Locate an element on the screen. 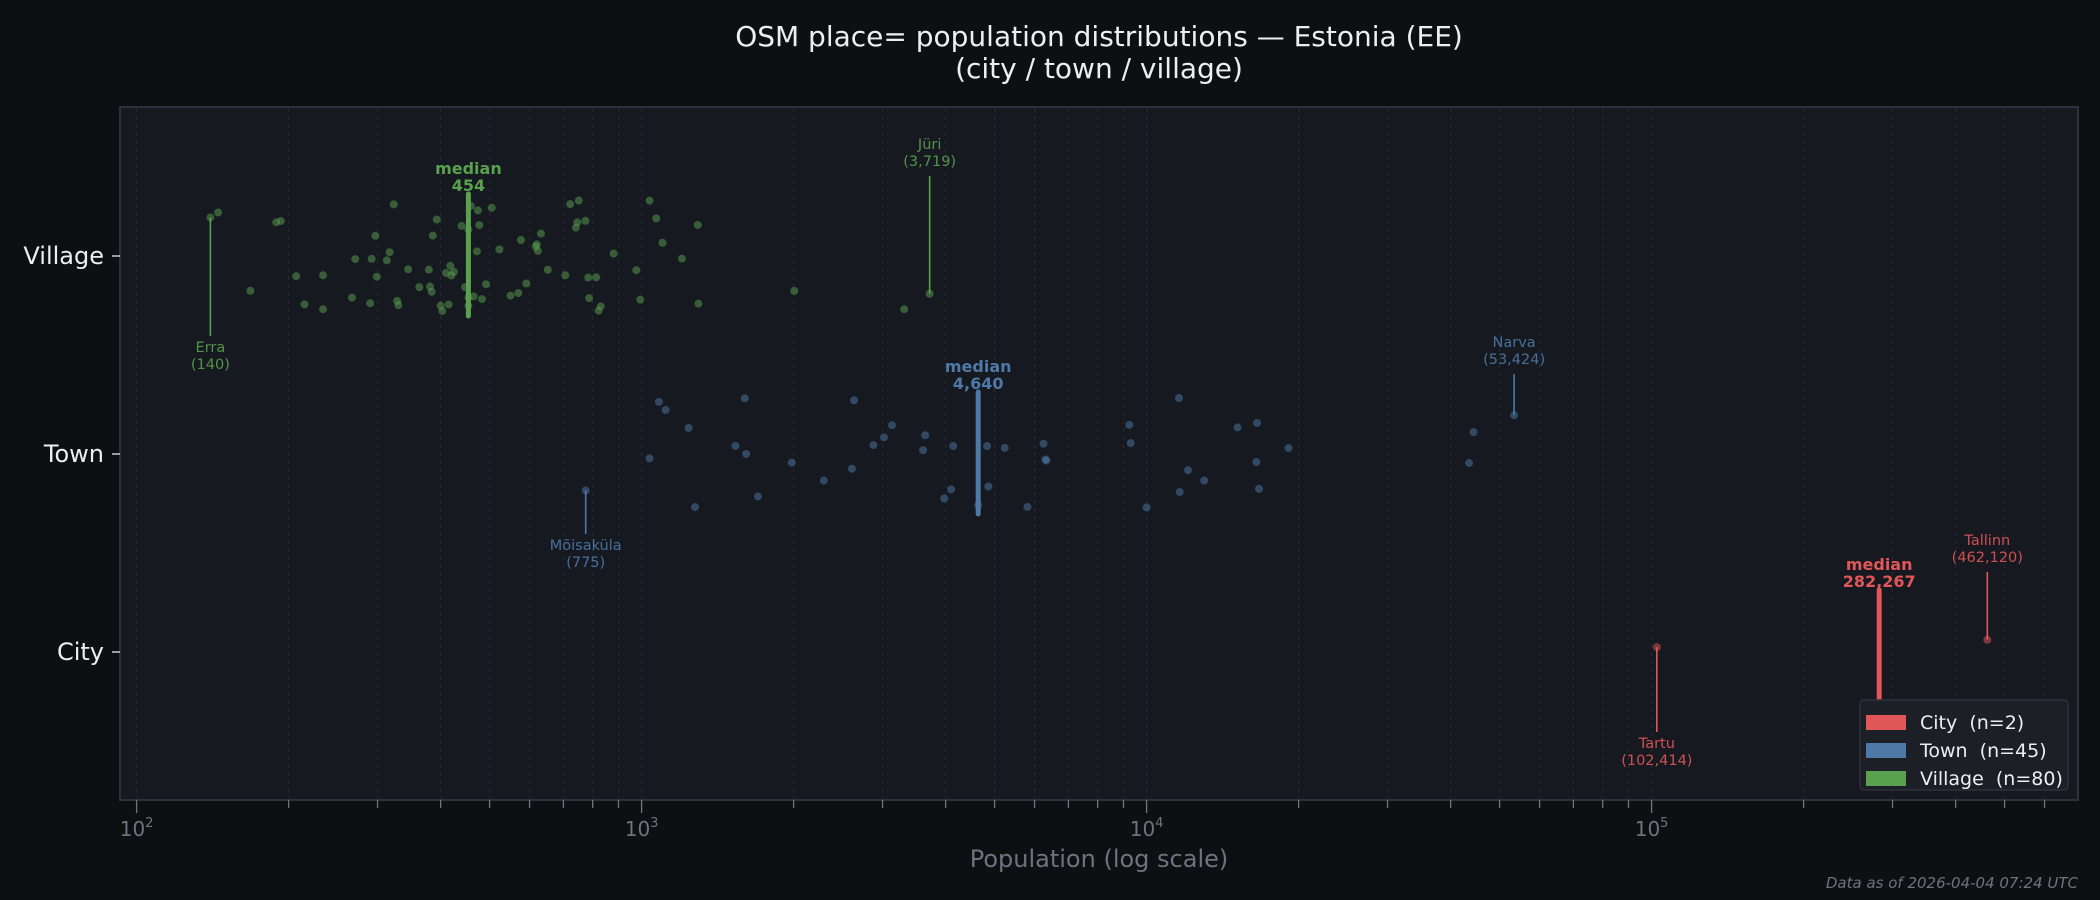 This screenshot has width=2100, height=900. median-label: median is located at coordinates (1879, 564).